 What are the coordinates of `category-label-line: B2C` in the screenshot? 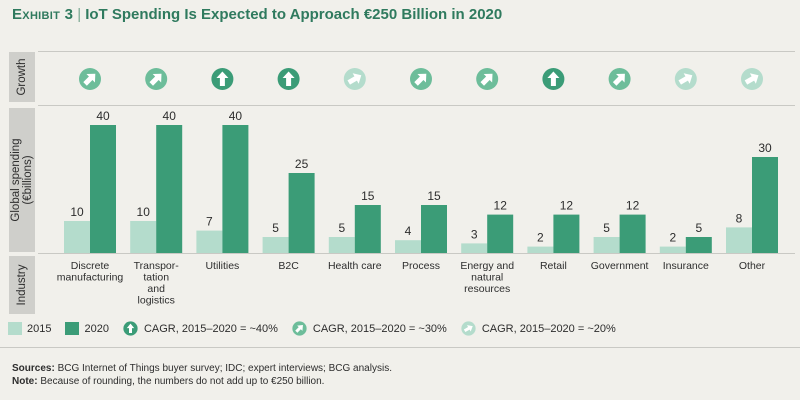 It's located at (288, 266).